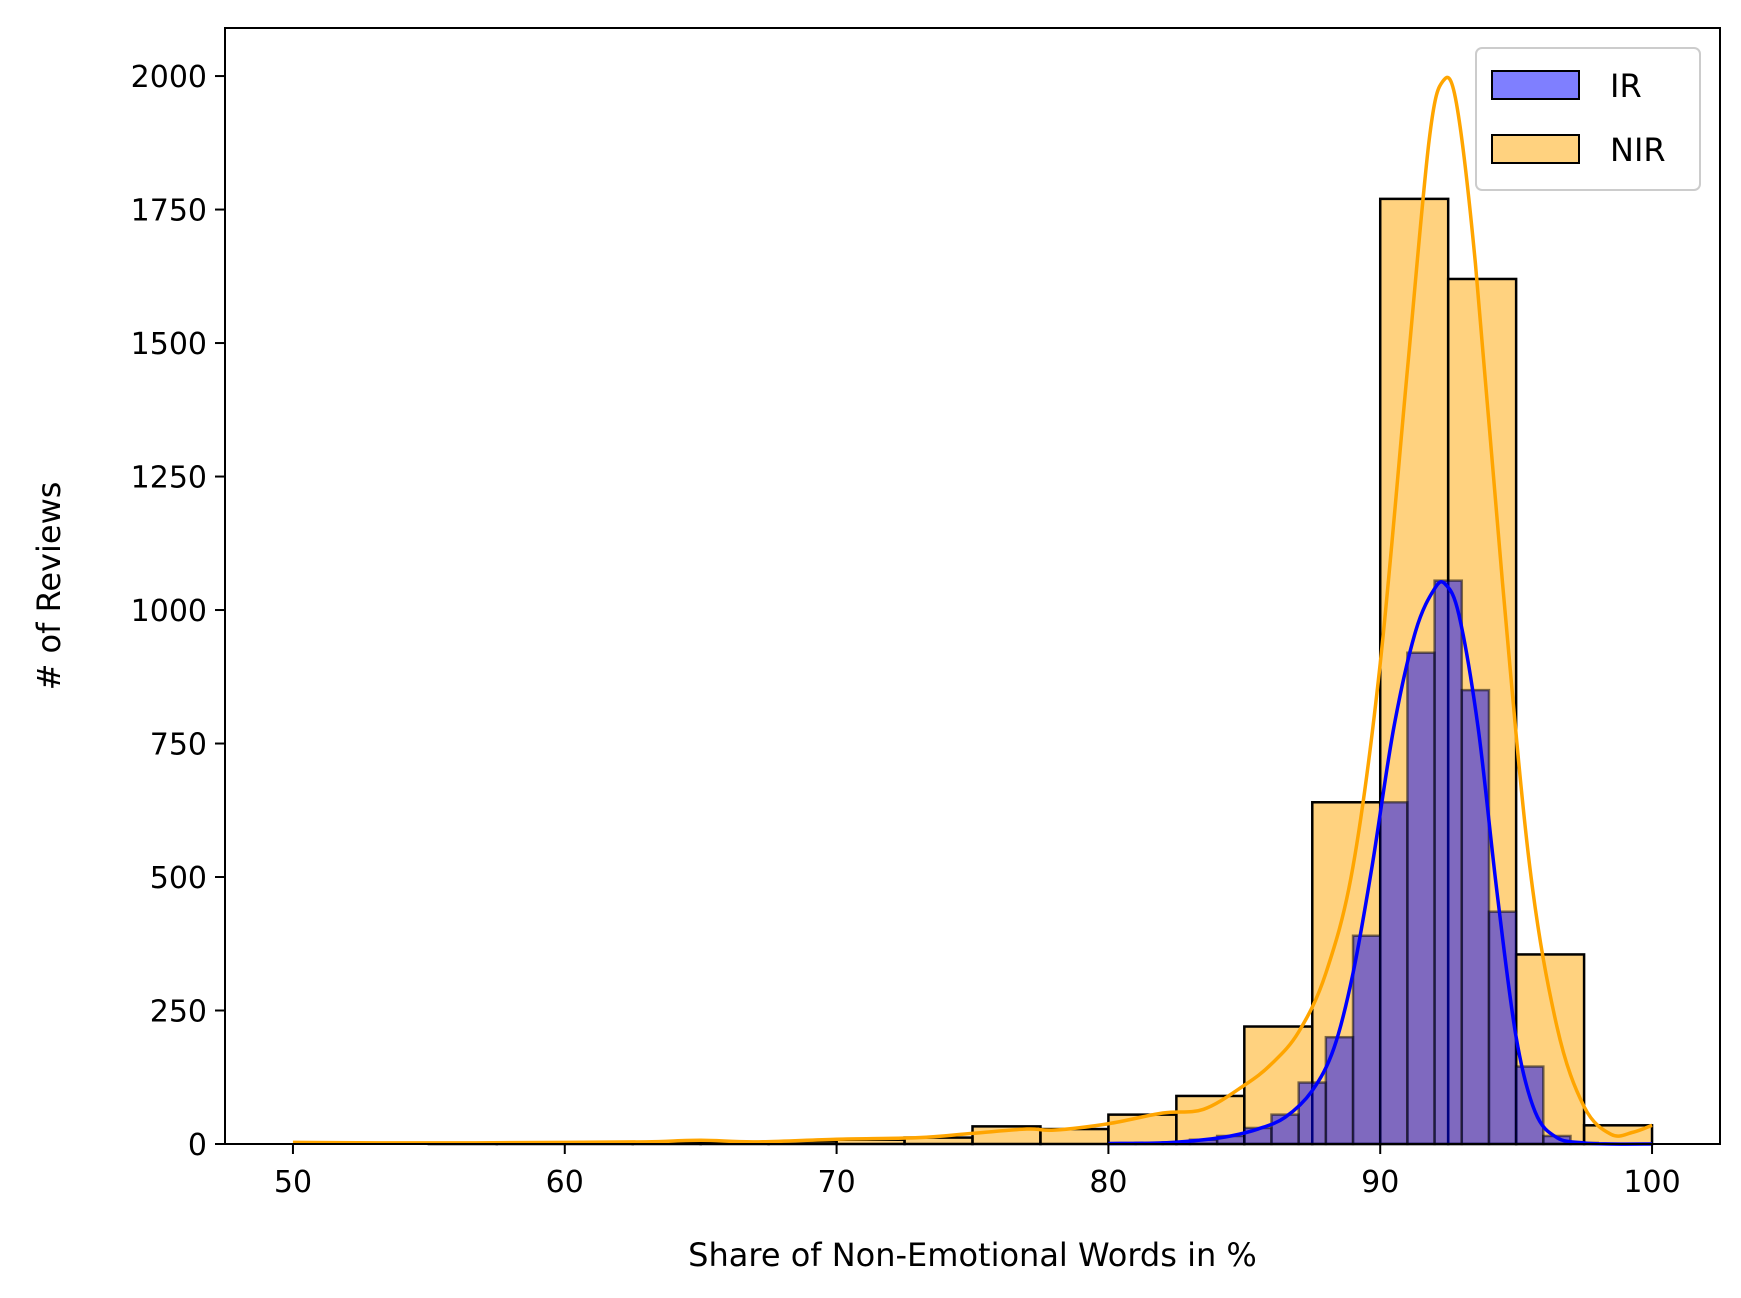 This screenshot has height=1298, width=1741. Describe the element at coordinates (197, 1145) in the screenshot. I see `y-tick-label: 0` at that location.